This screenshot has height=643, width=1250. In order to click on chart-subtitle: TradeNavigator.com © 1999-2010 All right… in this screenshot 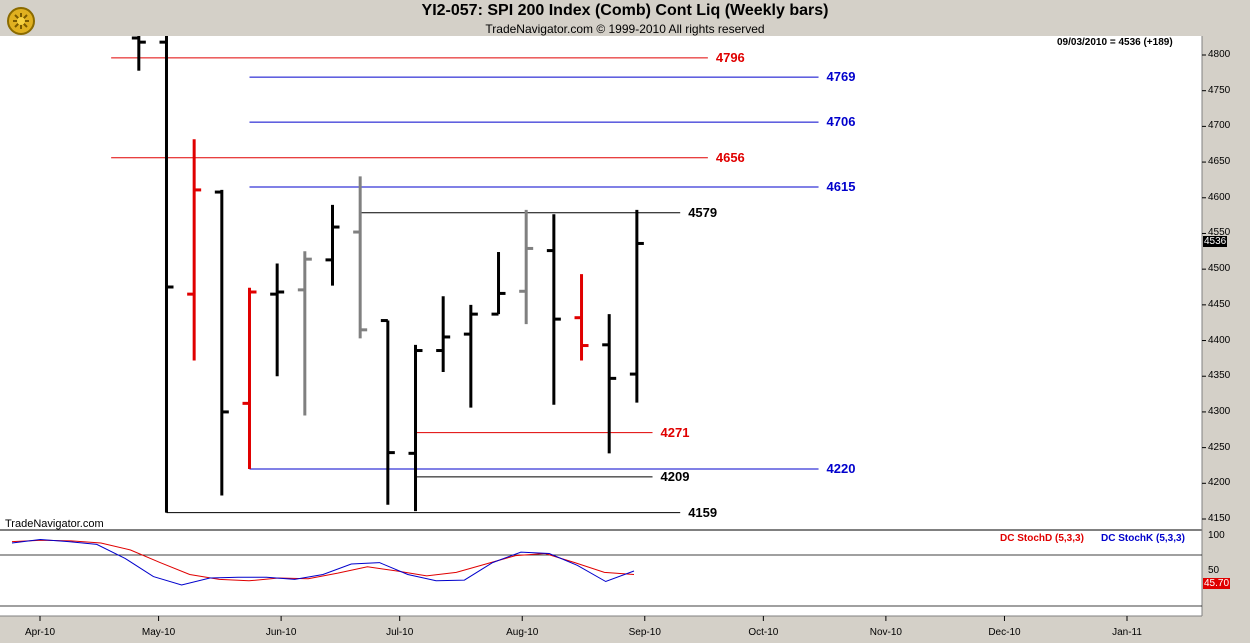, I will do `click(625, 29)`.